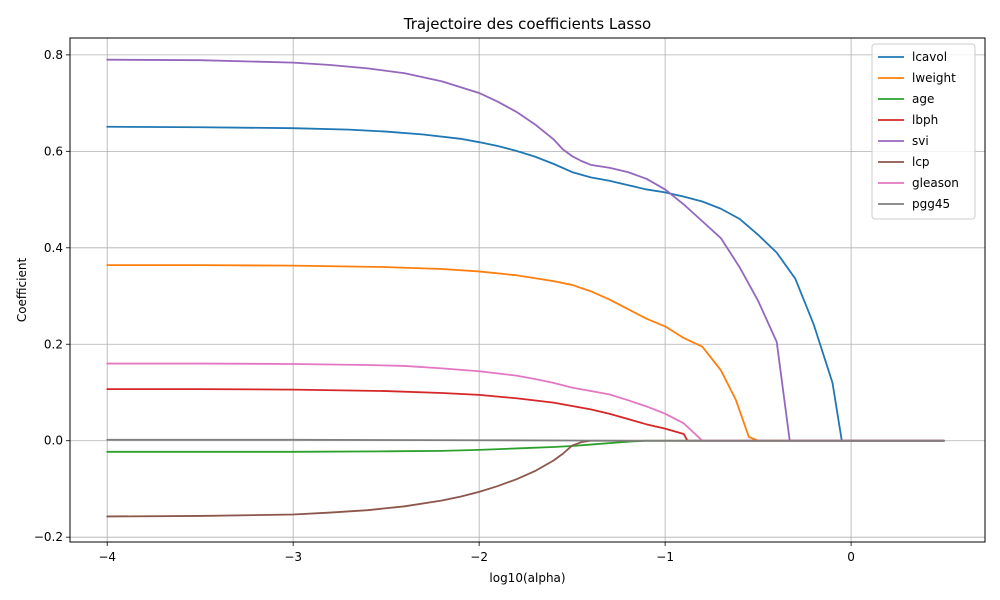 The height and width of the screenshot is (600, 1000). What do you see at coordinates (53, 151) in the screenshot?
I see `y-tick-label: 0.6` at bounding box center [53, 151].